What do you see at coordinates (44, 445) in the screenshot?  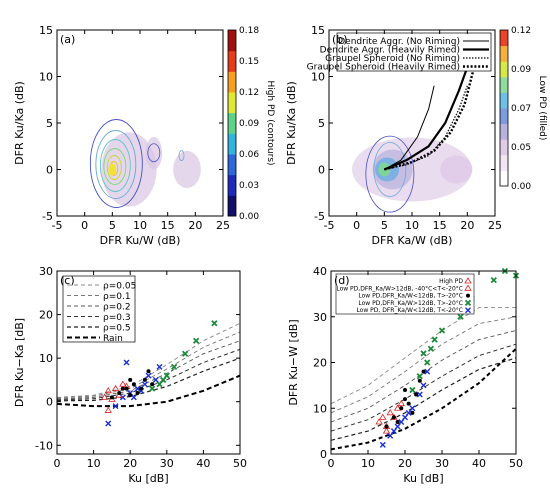 I see `y-tick-label: -10` at bounding box center [44, 445].